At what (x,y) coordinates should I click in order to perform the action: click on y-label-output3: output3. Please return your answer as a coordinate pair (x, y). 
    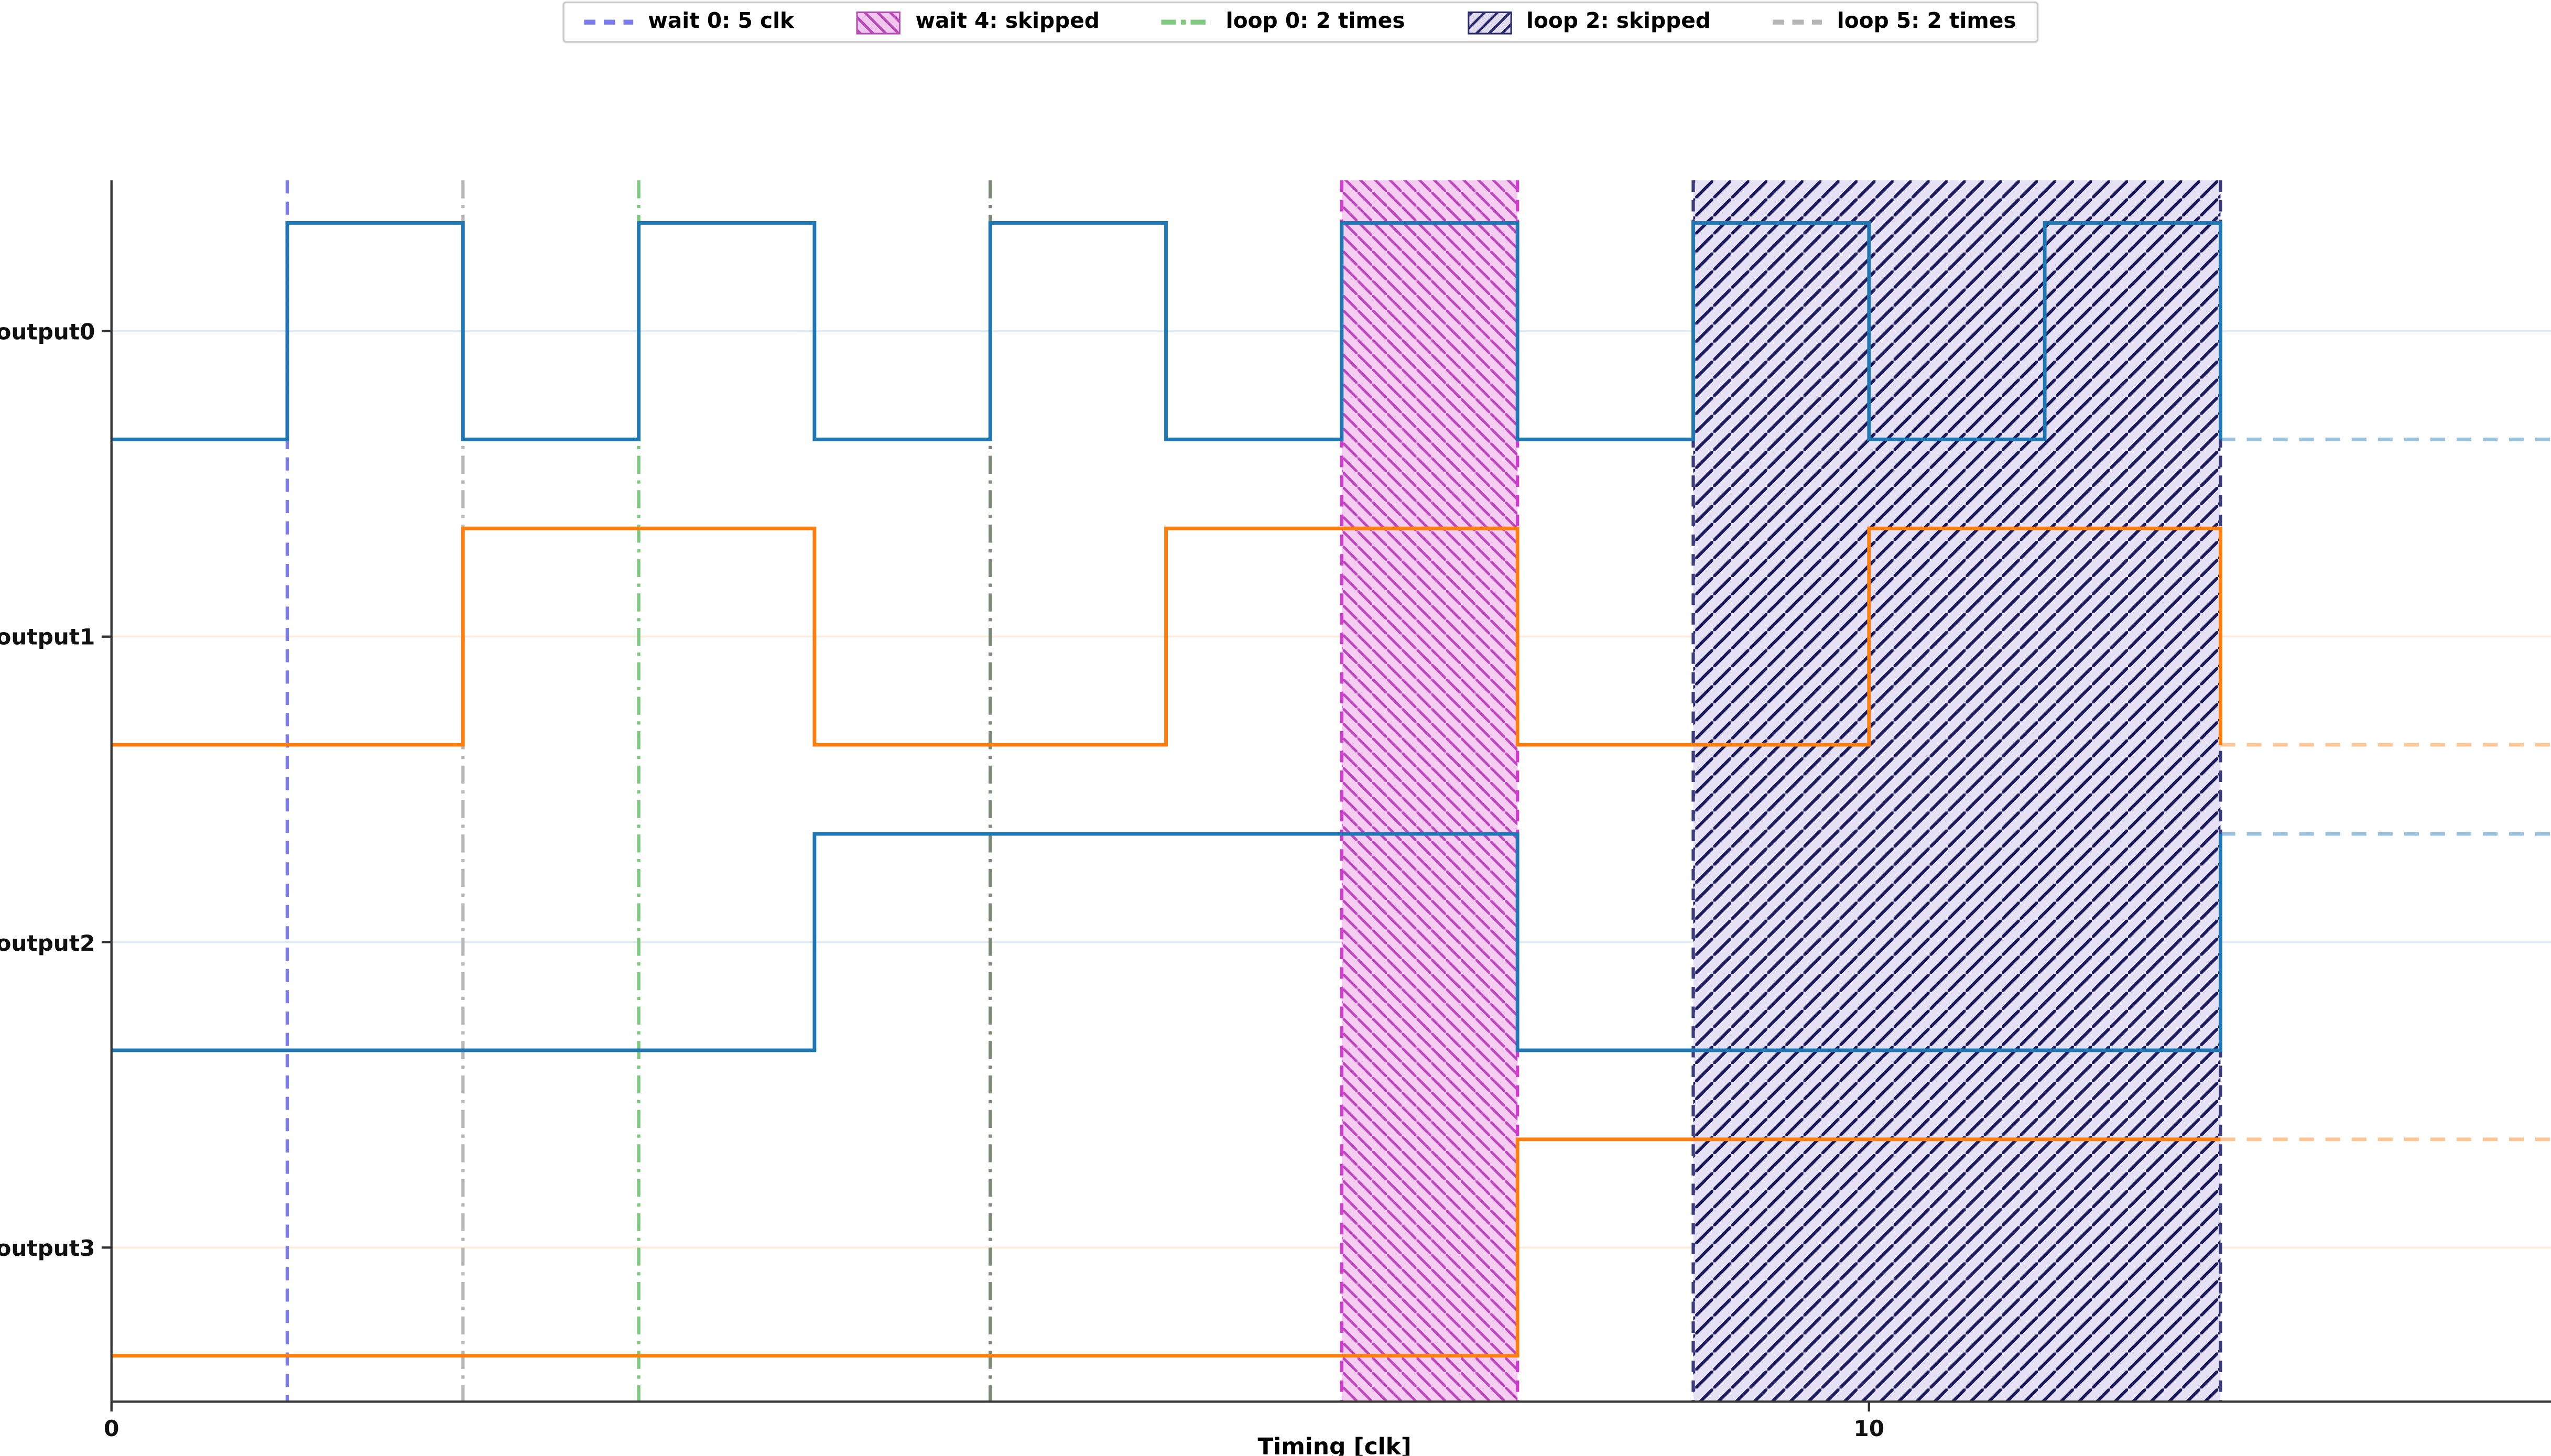
    Looking at the image, I should click on (47, 1248).